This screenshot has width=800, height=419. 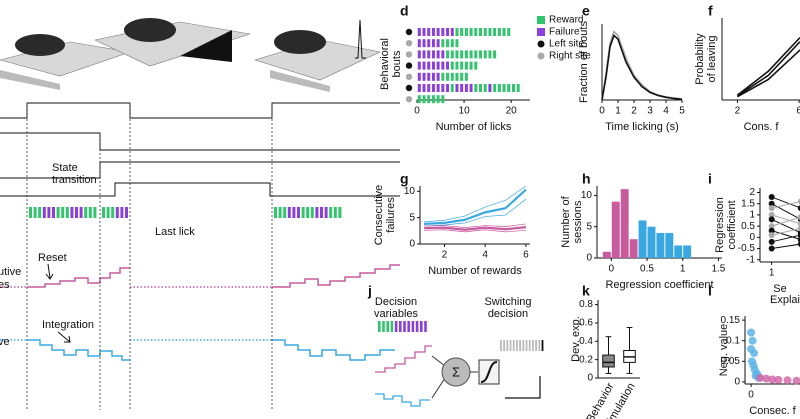 I want to click on output-label: decision, so click(x=508, y=314).